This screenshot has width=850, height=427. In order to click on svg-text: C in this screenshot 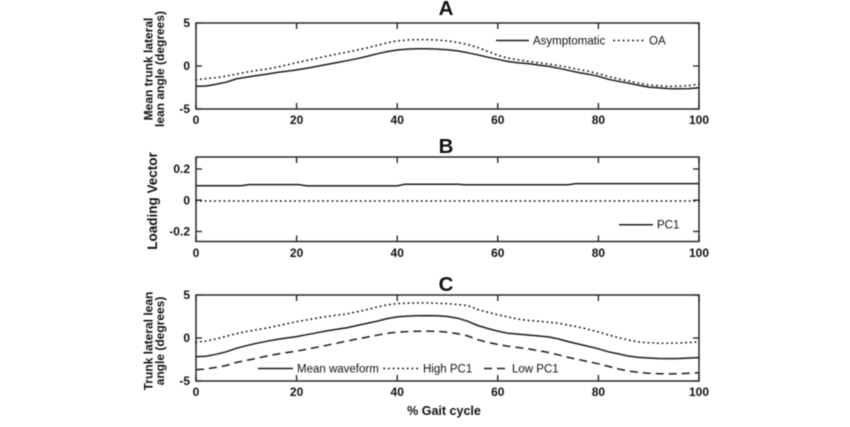, I will do `click(446, 284)`.